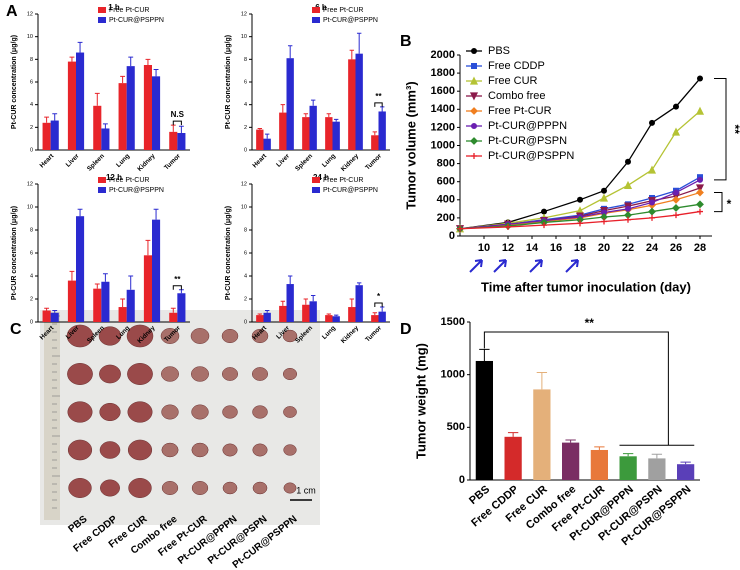  What do you see at coordinates (556, 248) in the screenshot?
I see `x-tick-label: 16` at bounding box center [556, 248].